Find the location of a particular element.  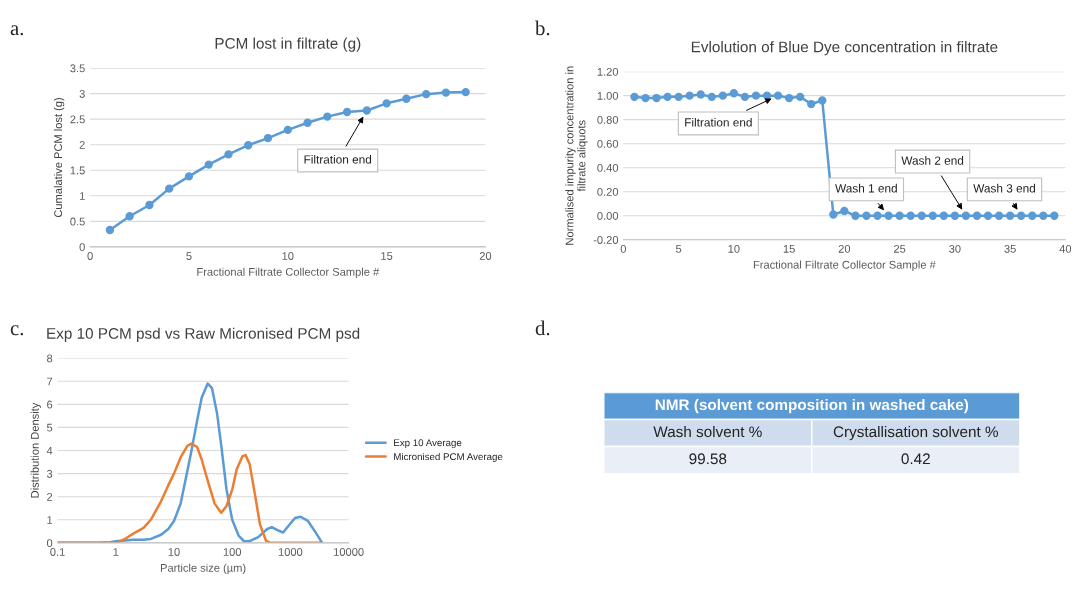

y-tick-label: 1.00 is located at coordinates (608, 95).